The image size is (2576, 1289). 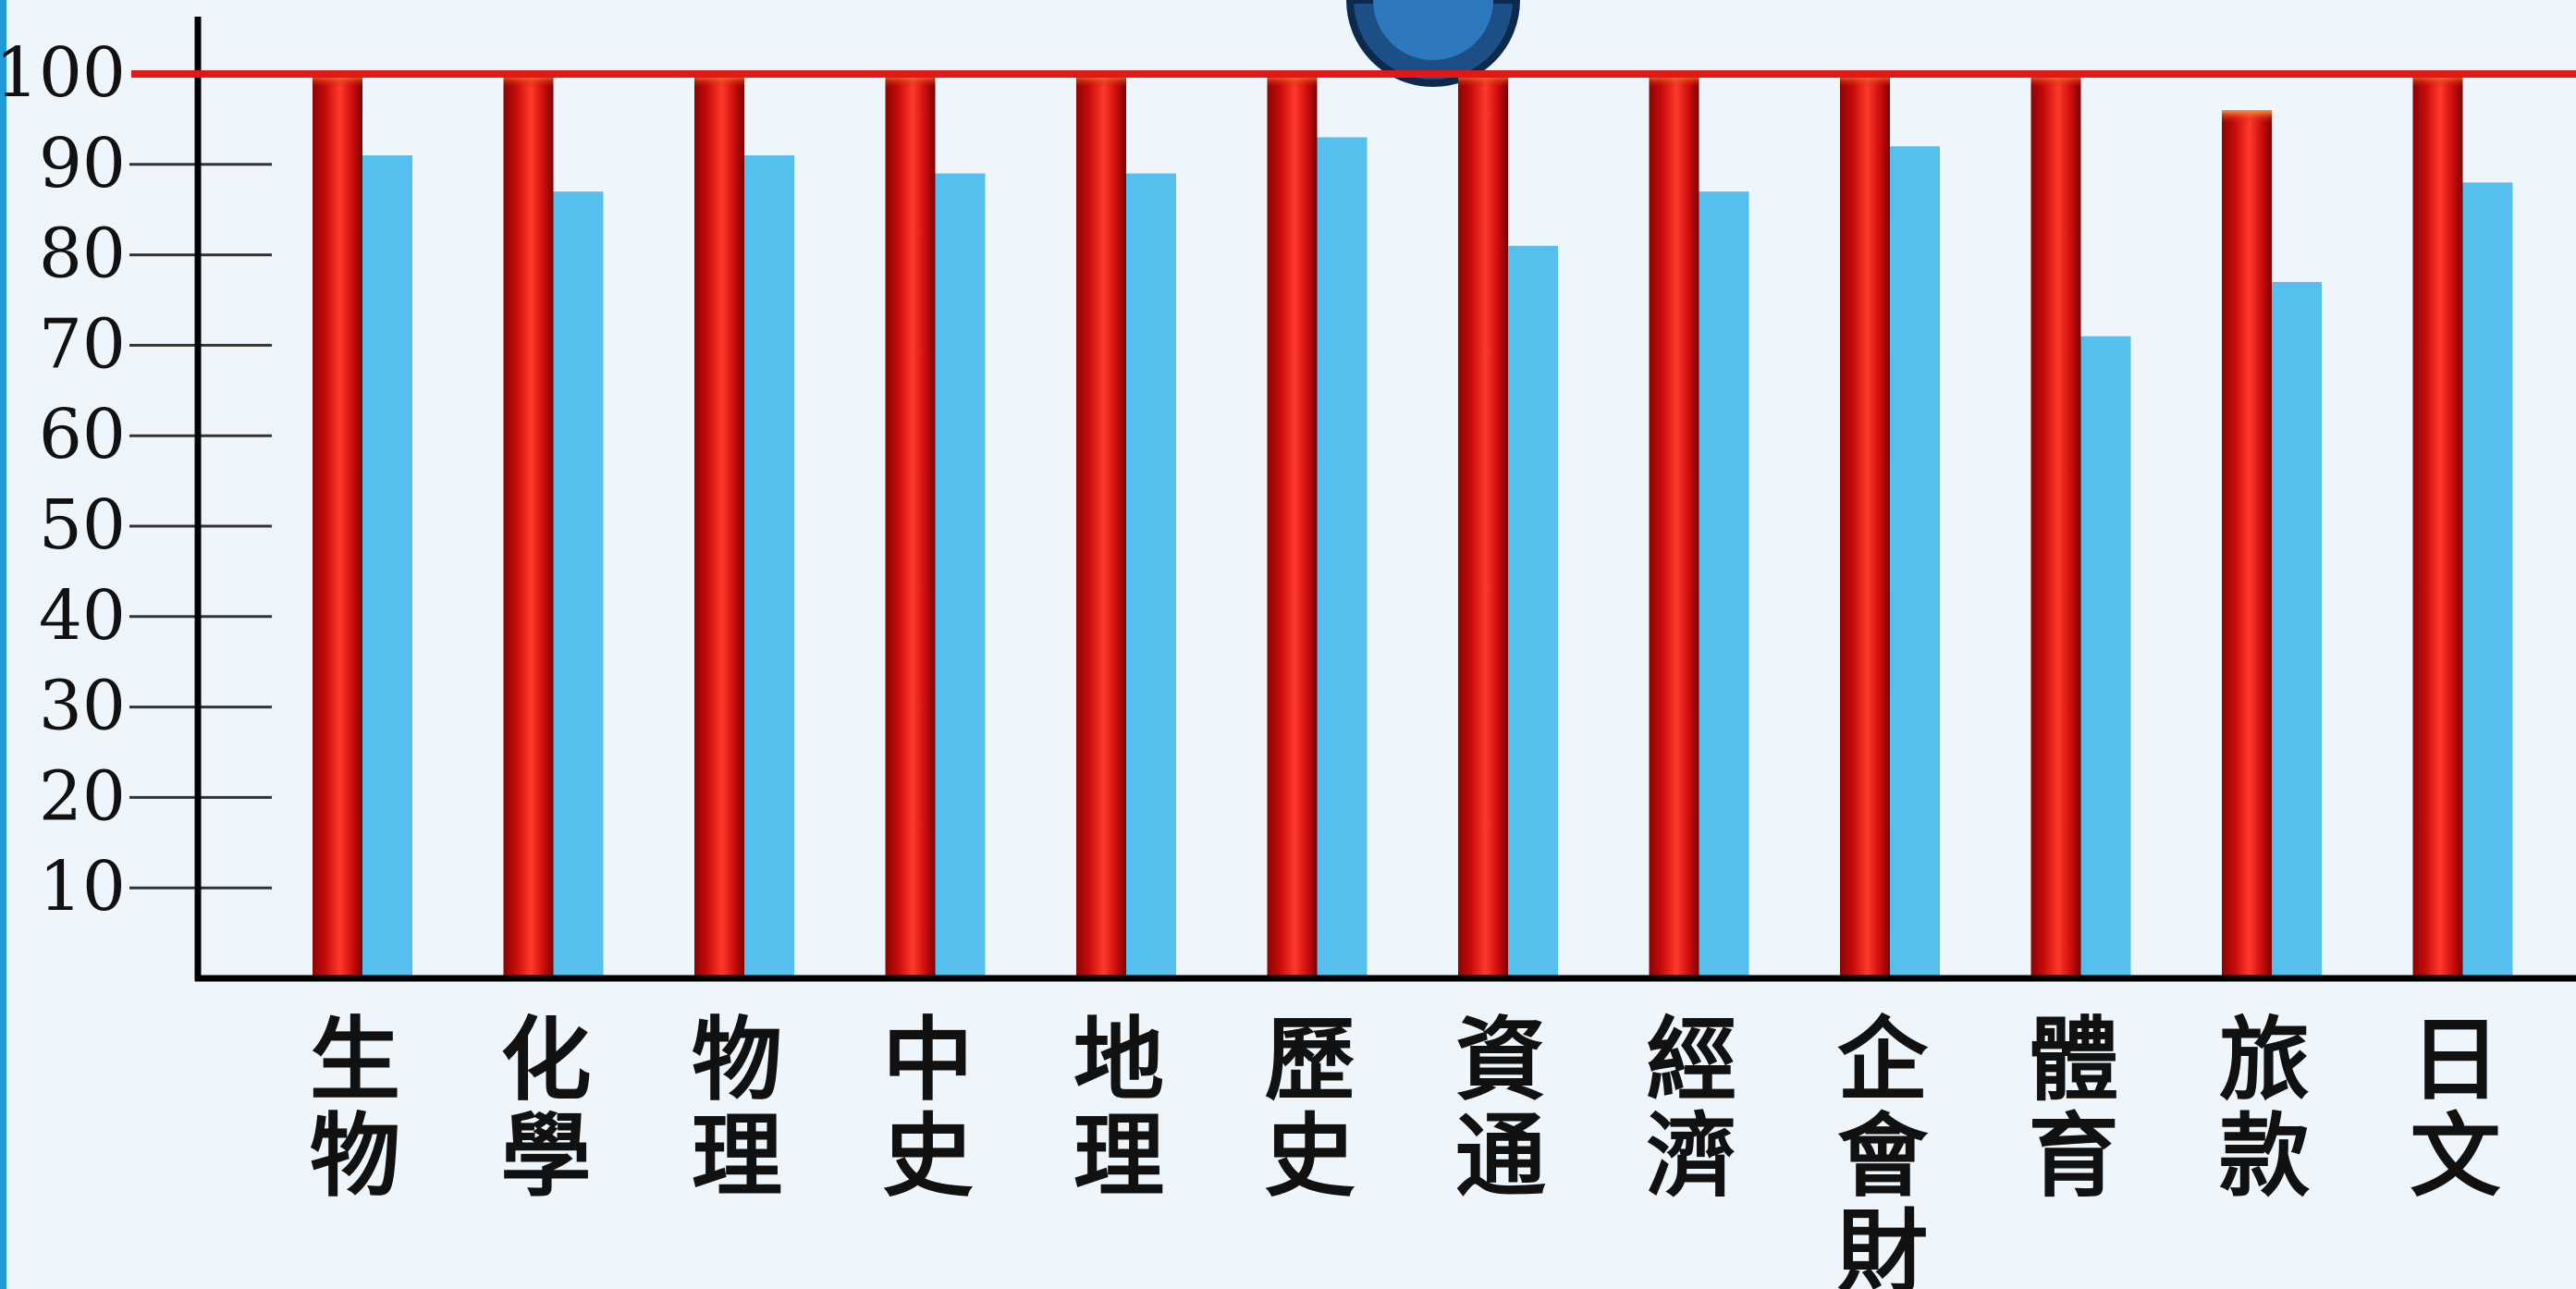 I want to click on bar-series-1-highlight, so click(x=2247, y=117).